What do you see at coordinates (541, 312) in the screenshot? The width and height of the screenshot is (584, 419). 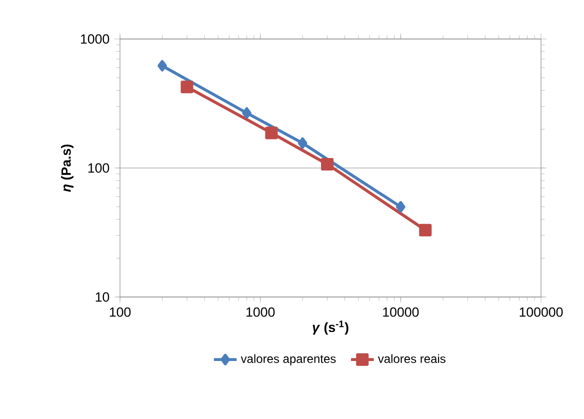 I see `x-tick-label: 100000` at bounding box center [541, 312].